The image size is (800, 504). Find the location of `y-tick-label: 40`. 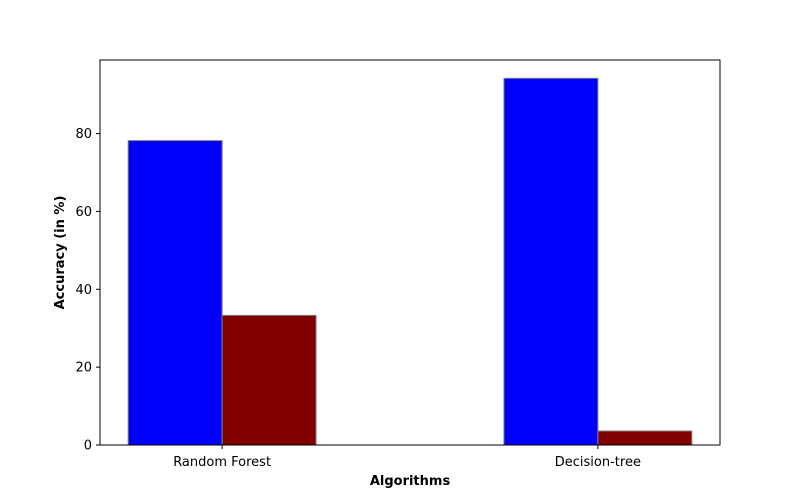

y-tick-label: 40 is located at coordinates (83, 290).